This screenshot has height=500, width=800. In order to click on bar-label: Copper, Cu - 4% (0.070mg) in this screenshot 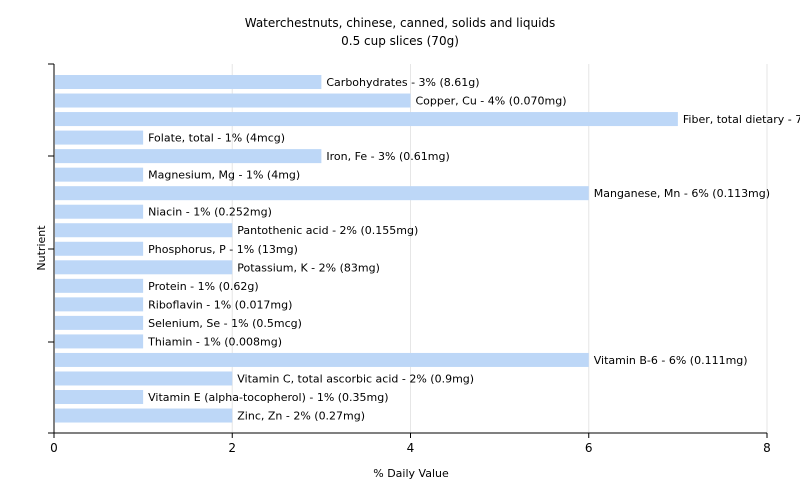, I will do `click(491, 101)`.